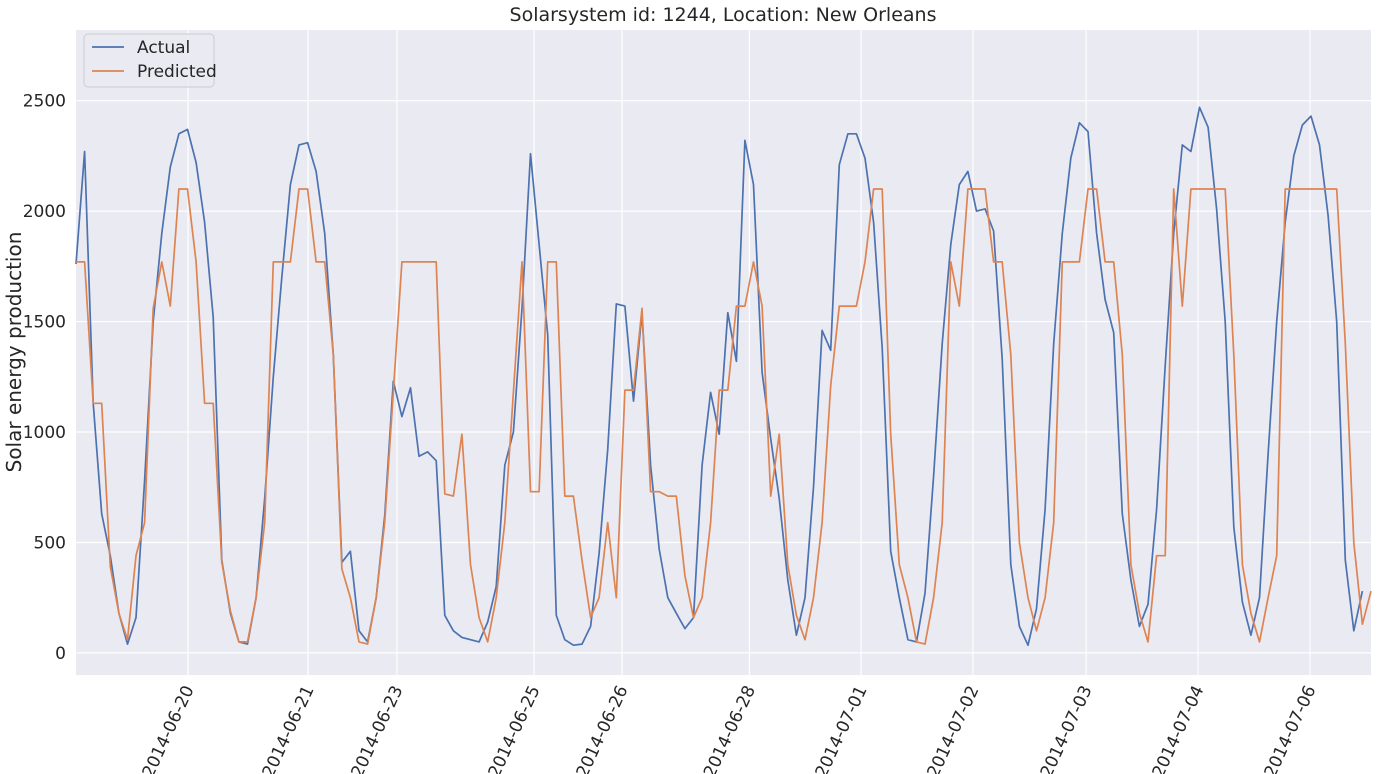 Image resolution: width=1378 pixels, height=774 pixels. What do you see at coordinates (50, 543) in the screenshot?
I see `y-tick-label: 500` at bounding box center [50, 543].